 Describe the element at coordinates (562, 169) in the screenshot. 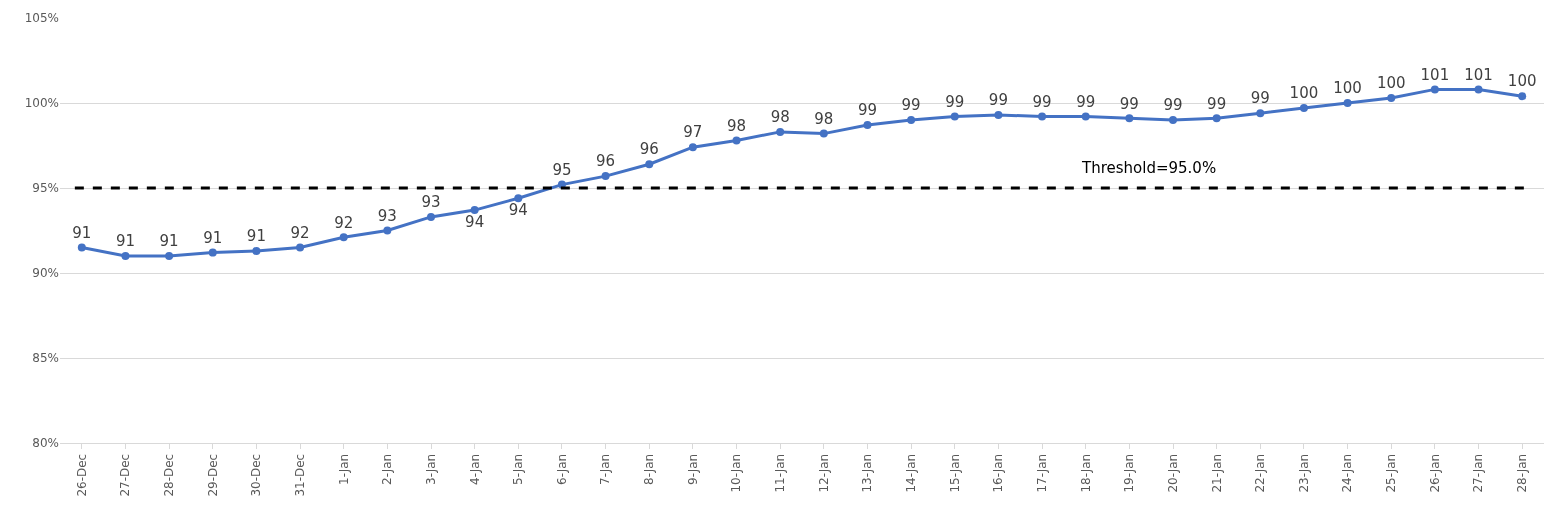

I see `data-label: 95` at that location.